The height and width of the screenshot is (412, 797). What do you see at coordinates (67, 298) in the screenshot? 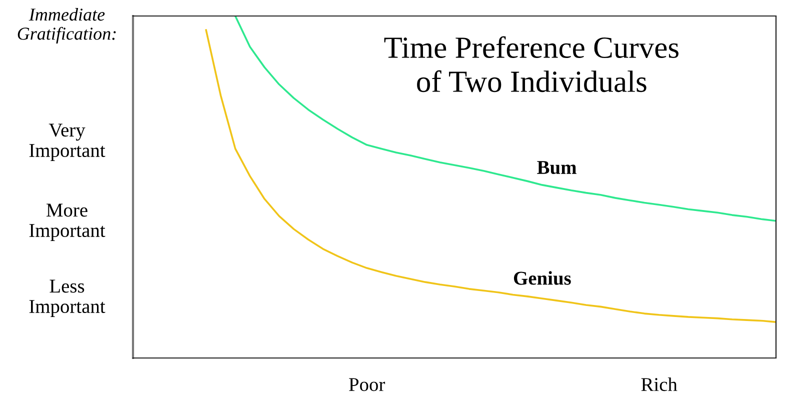
I see `text: Less Important` at bounding box center [67, 298].